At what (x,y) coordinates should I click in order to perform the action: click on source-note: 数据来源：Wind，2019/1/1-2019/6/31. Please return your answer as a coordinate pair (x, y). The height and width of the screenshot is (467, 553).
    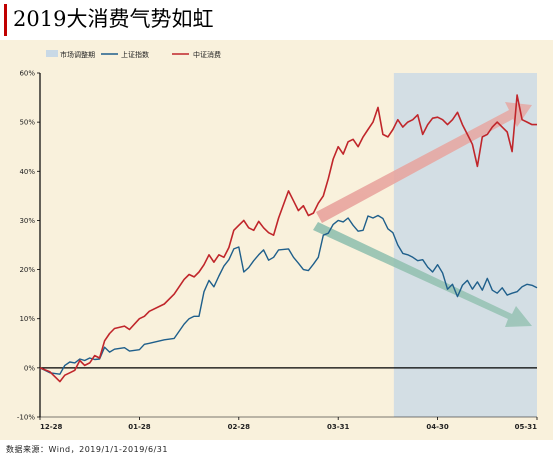
    Looking at the image, I should click on (87, 449).